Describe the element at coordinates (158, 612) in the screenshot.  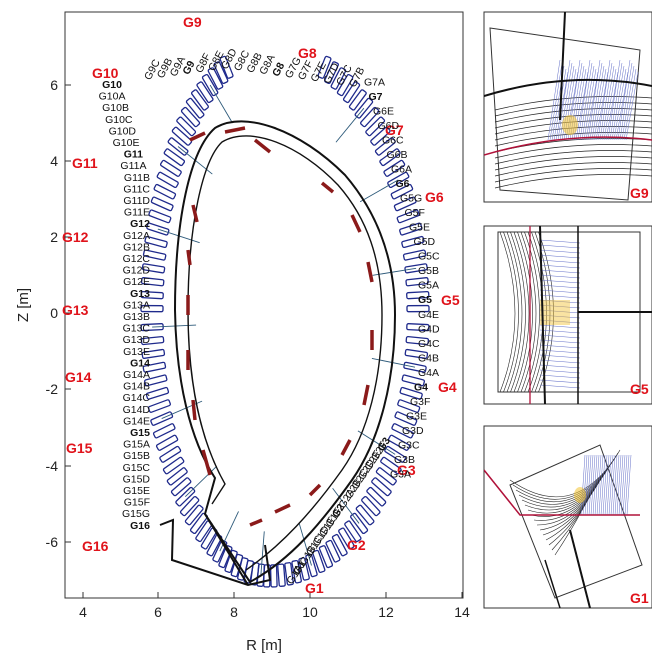
I see `x-tick-label: 6` at that location.